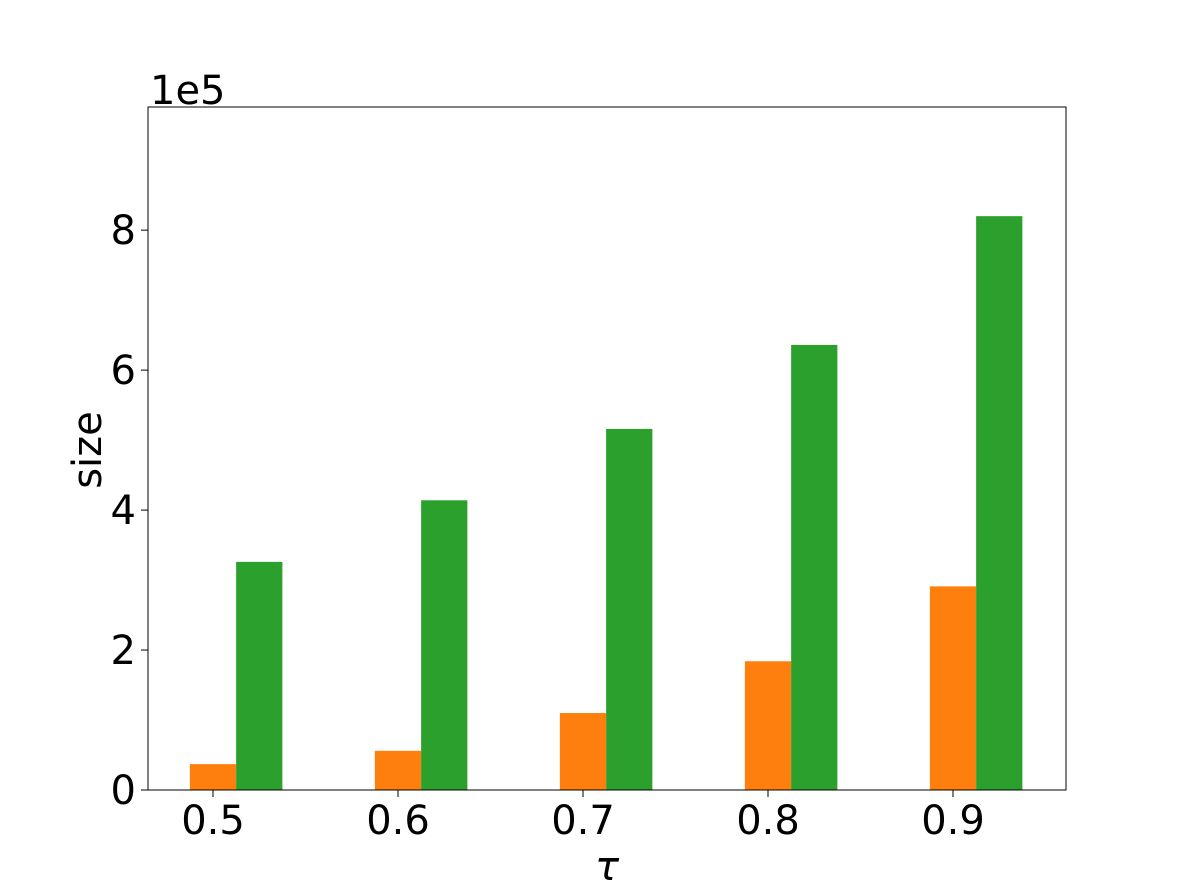 Image resolution: width=1184 pixels, height=888 pixels. What do you see at coordinates (123, 231) in the screenshot?
I see `y-tick-label: 8` at bounding box center [123, 231].